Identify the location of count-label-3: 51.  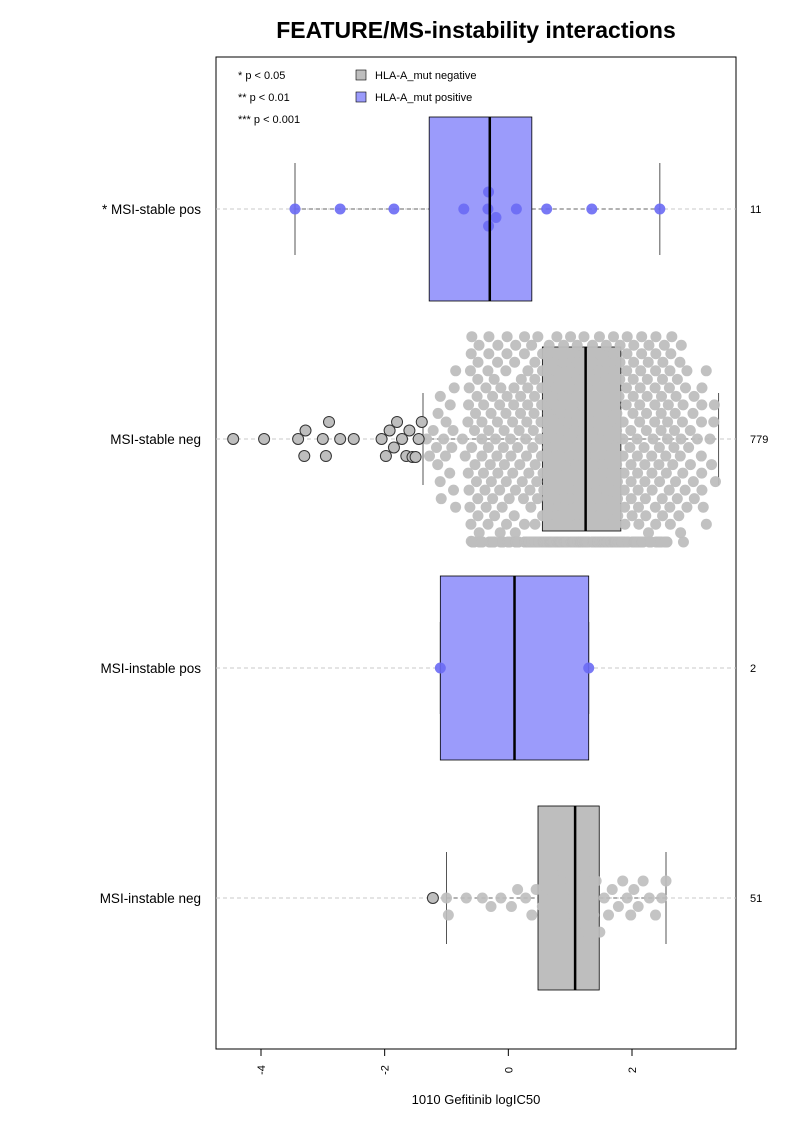
(756, 899).